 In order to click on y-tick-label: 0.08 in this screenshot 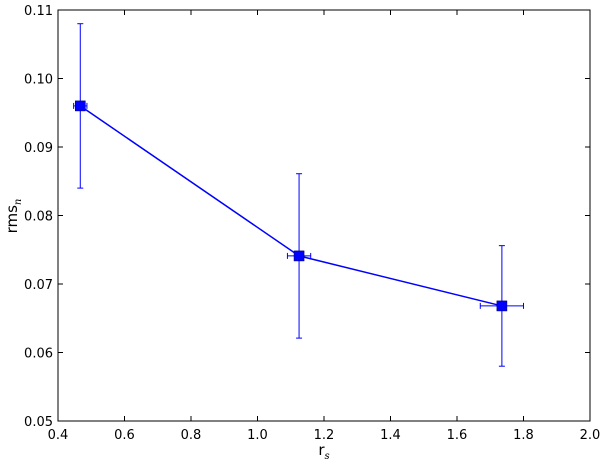, I will do `click(38, 217)`.